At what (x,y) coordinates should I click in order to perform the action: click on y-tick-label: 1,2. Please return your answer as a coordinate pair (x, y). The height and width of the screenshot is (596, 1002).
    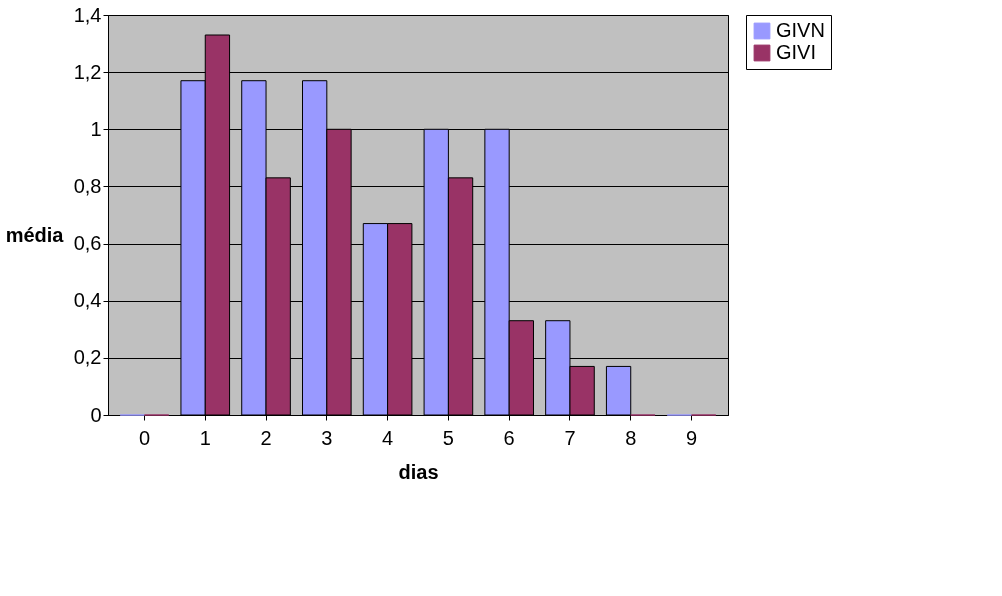
    Looking at the image, I should click on (87, 71).